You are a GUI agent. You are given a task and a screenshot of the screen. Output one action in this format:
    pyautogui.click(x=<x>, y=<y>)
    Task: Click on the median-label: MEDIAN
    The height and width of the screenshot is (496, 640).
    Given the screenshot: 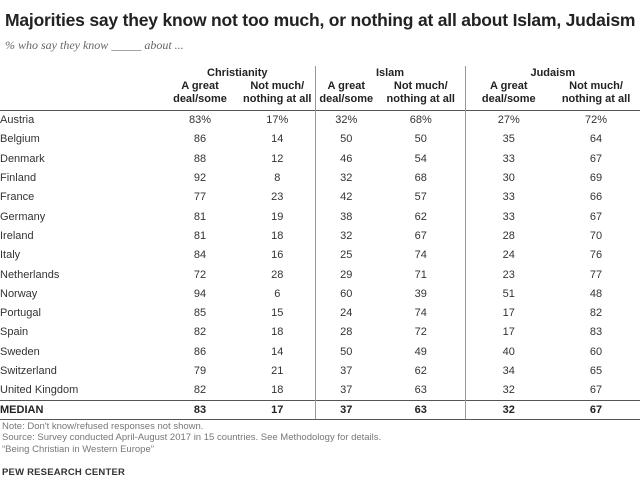 What is the action you would take?
    pyautogui.click(x=80, y=410)
    